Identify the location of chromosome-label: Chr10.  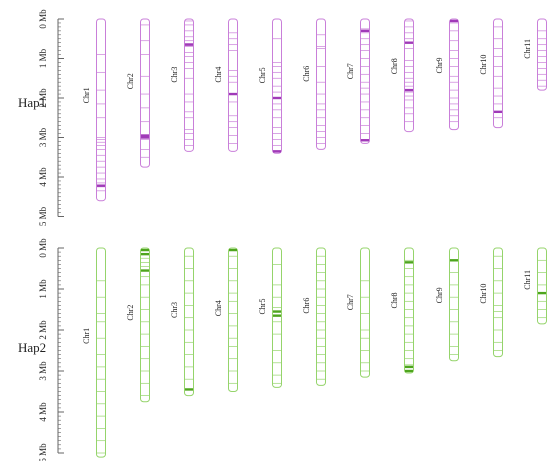
(483, 294).